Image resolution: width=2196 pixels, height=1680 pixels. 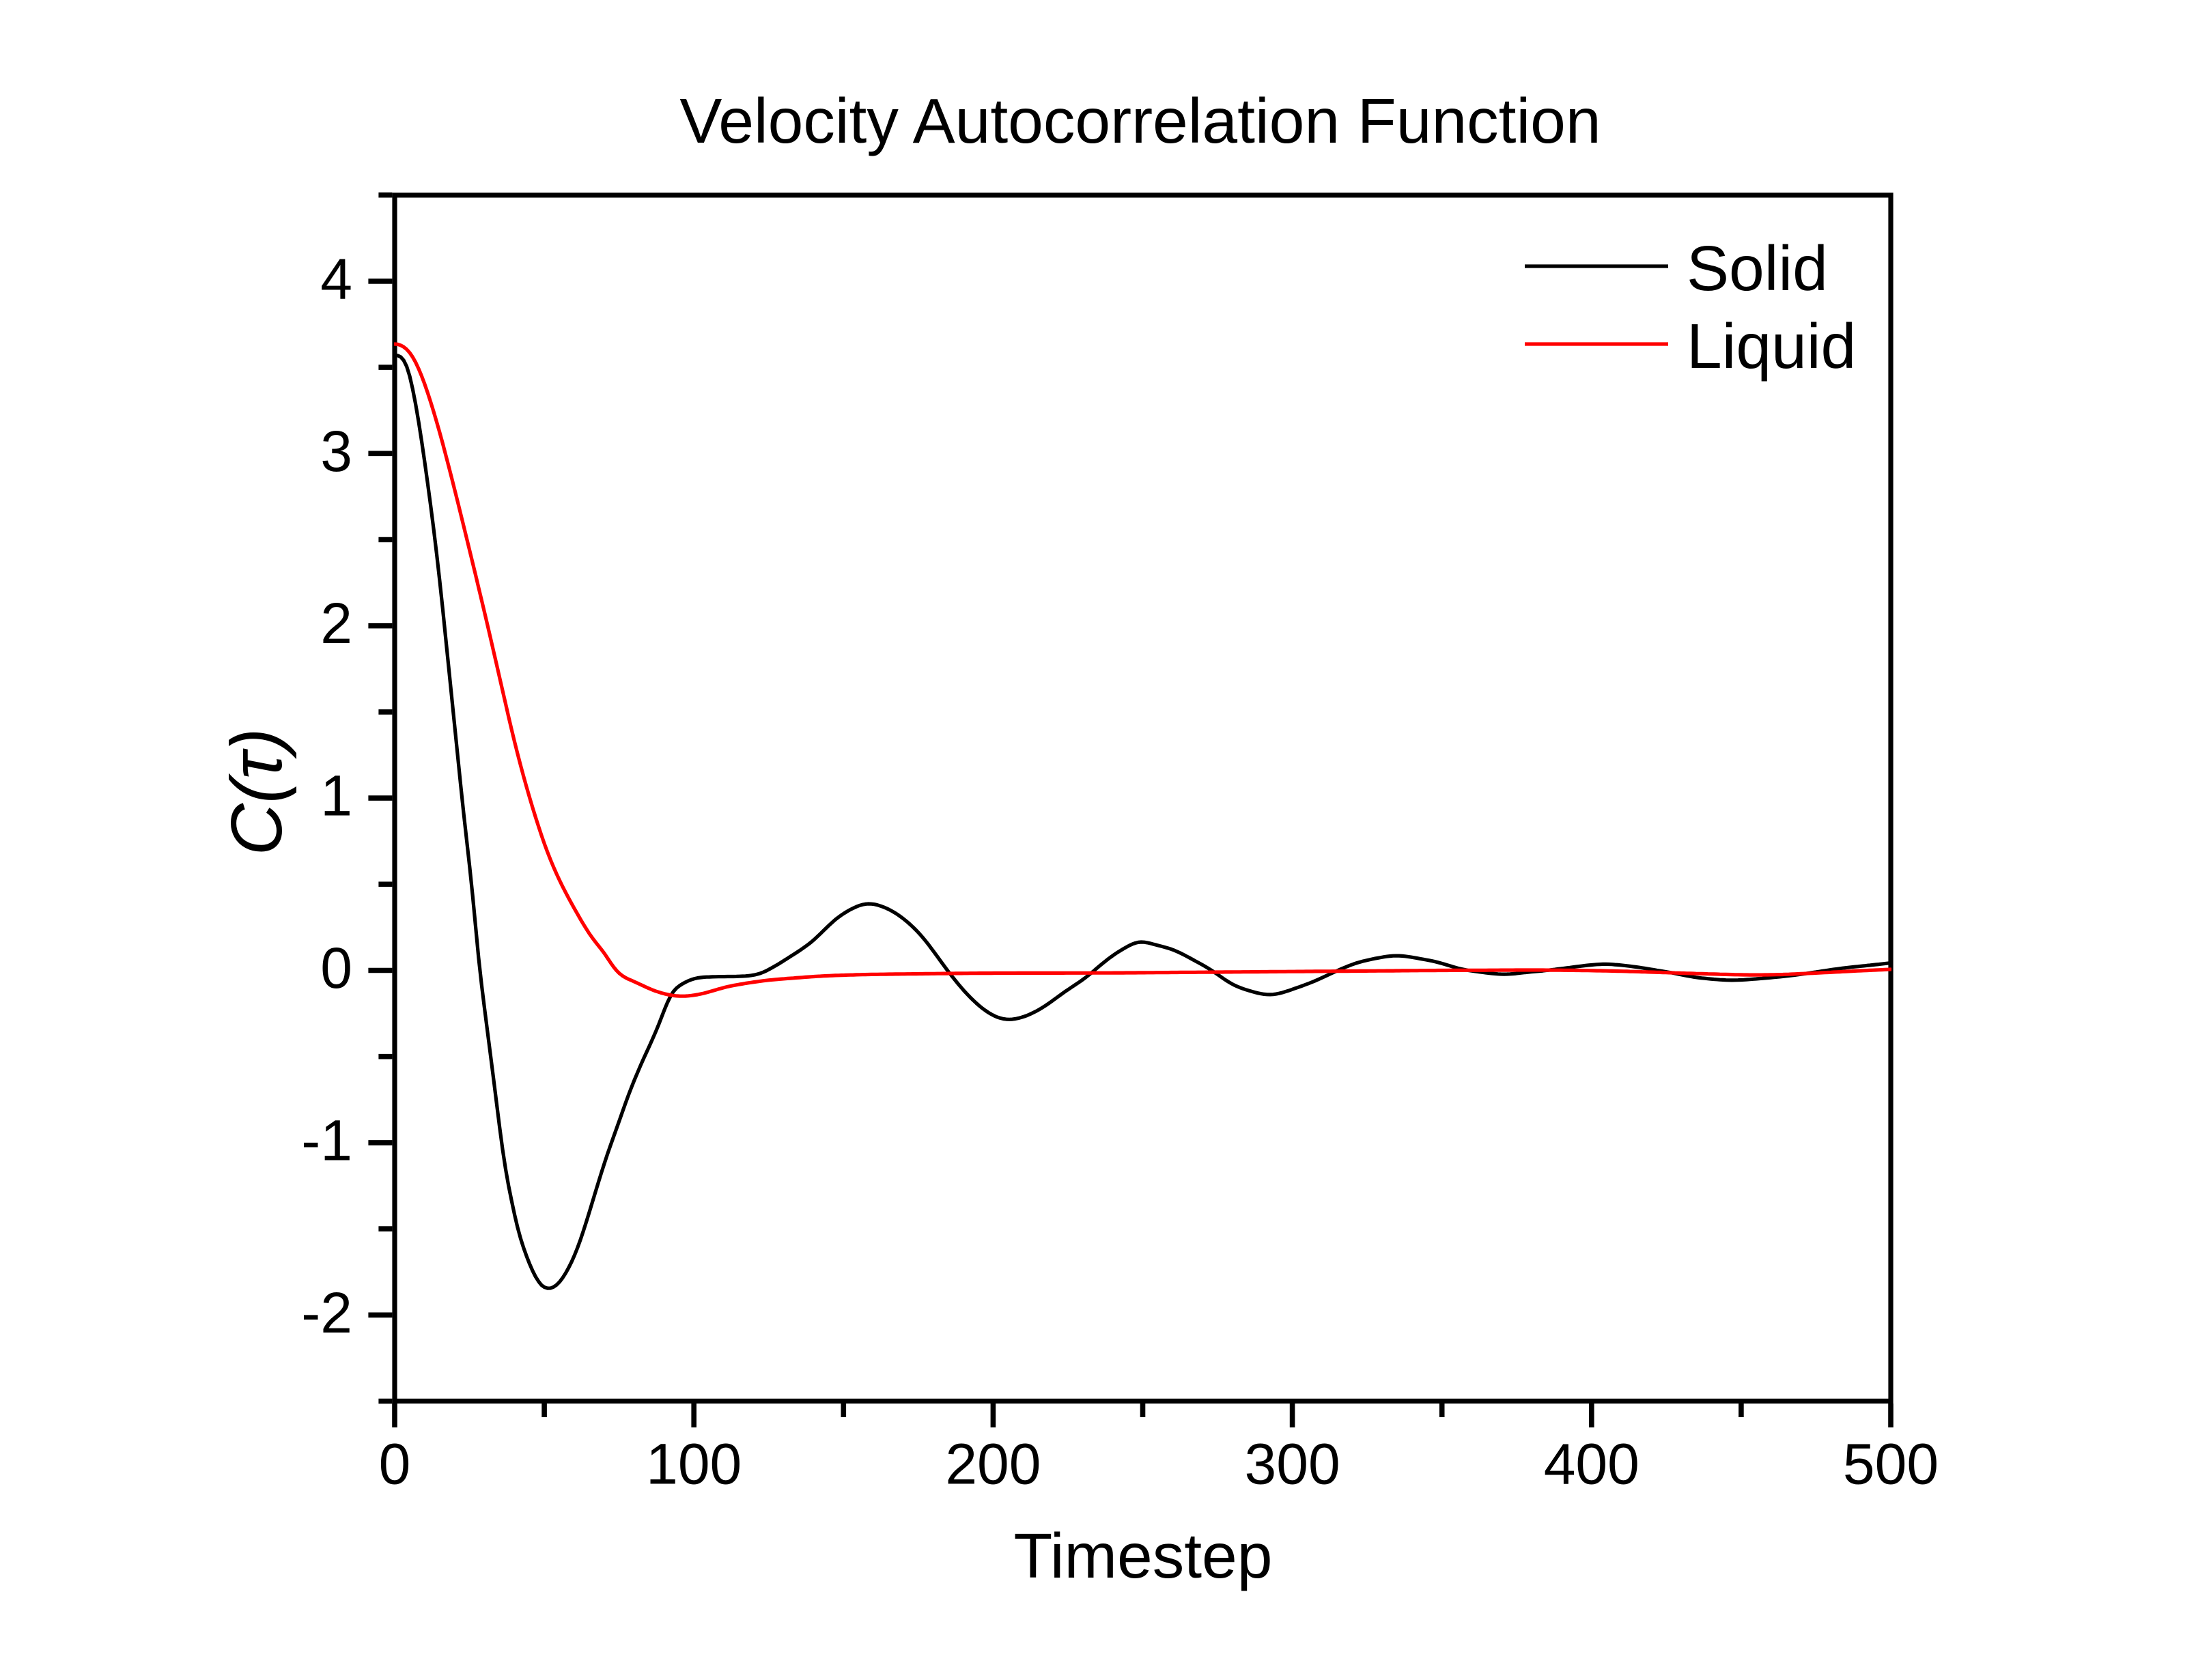 I want to click on svg-text: 1, so click(x=336, y=796).